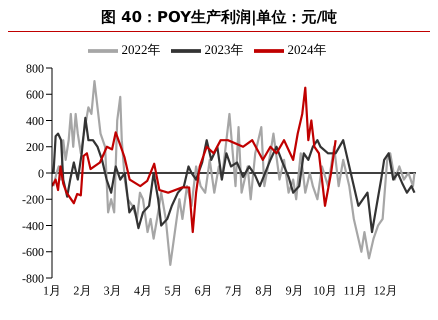 The height and width of the screenshot is (320, 438). Describe the element at coordinates (325, 291) in the screenshot. I see `x-tick-label: 10月` at that location.